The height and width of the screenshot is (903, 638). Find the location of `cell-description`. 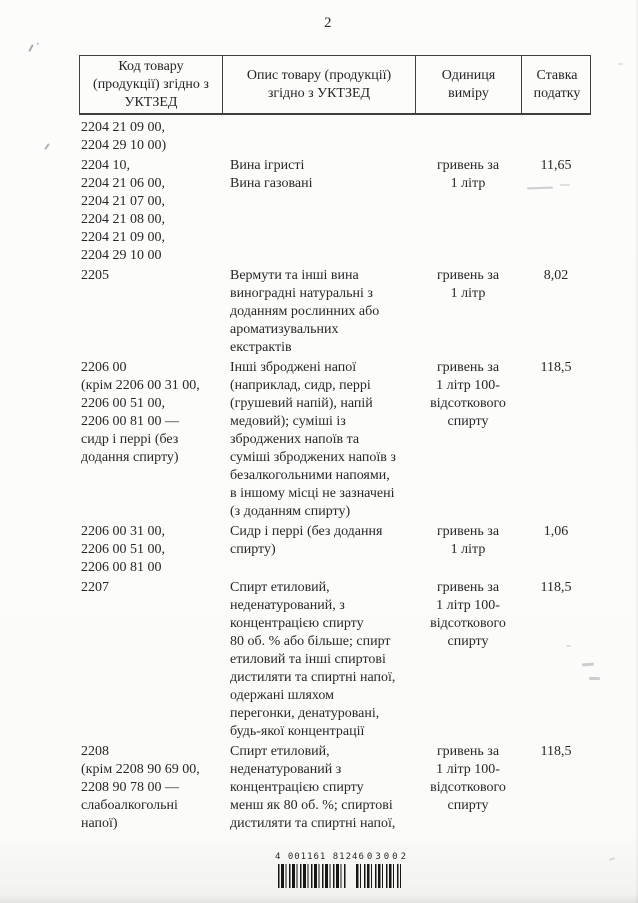

cell-description is located at coordinates (318, 137).